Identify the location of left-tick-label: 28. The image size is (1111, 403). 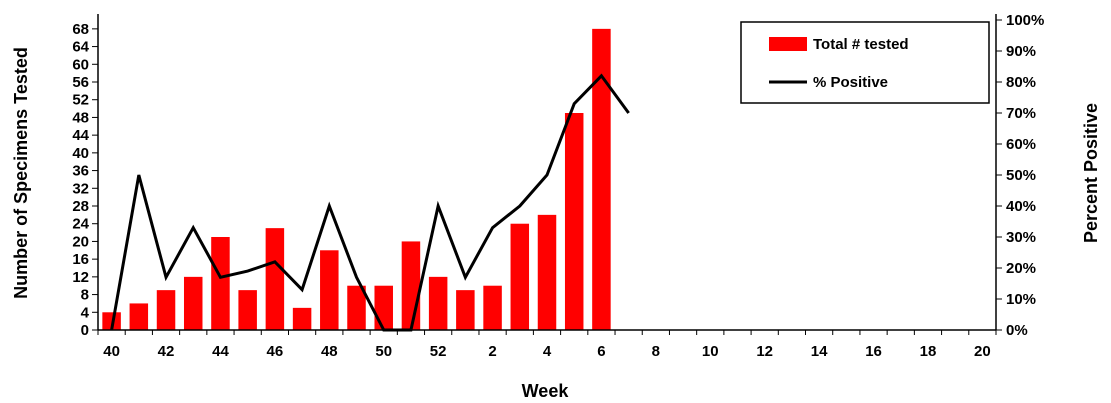
(80, 206).